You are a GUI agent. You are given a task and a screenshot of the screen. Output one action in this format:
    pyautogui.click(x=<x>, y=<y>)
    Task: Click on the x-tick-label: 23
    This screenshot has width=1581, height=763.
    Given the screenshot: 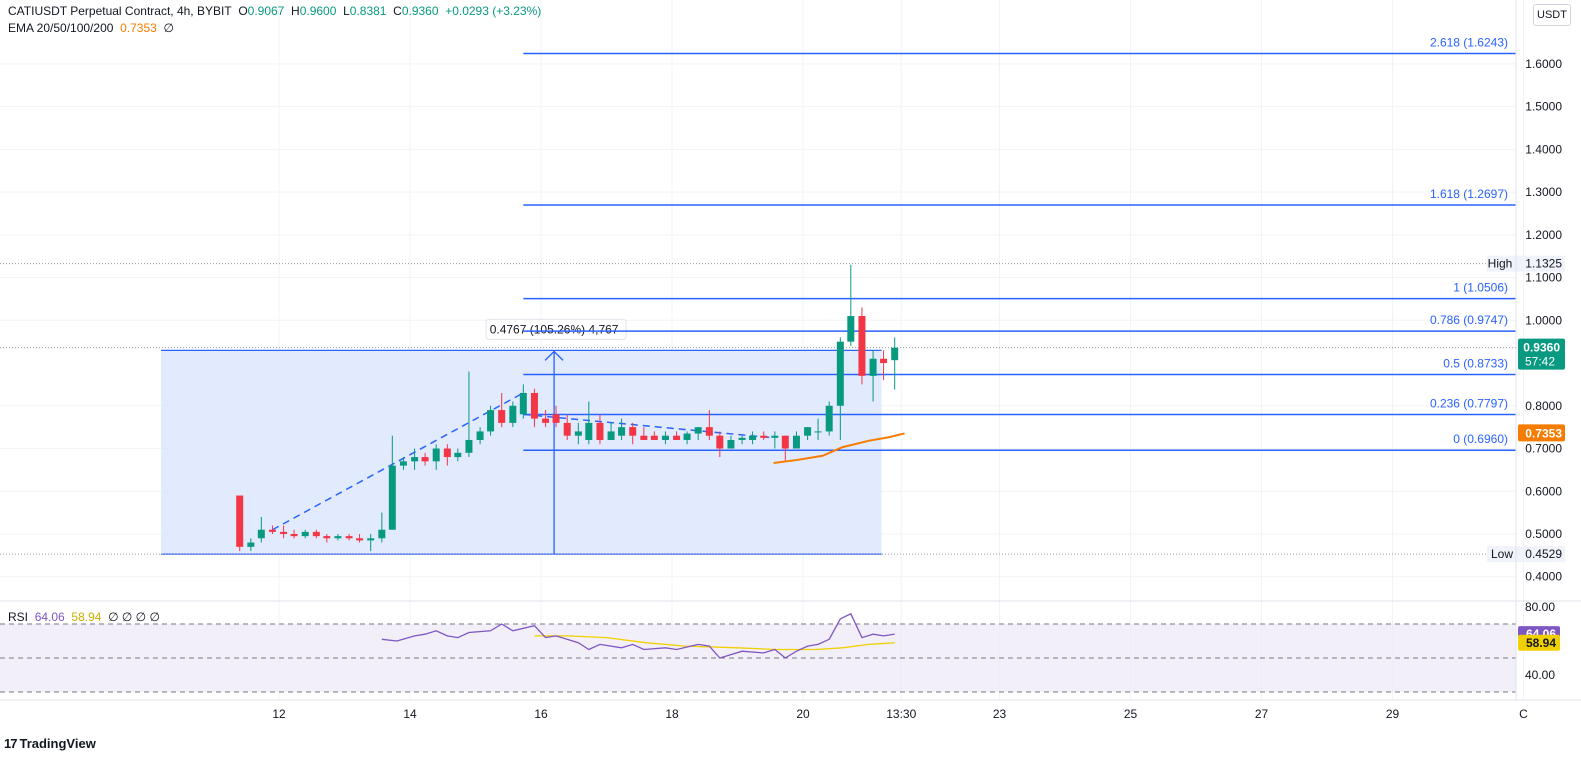 What is the action you would take?
    pyautogui.click(x=1000, y=714)
    